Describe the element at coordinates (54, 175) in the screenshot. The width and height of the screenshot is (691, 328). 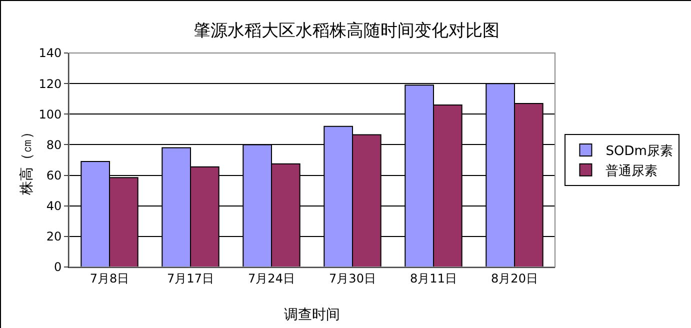
I see `y-tick-label: 60` at that location.